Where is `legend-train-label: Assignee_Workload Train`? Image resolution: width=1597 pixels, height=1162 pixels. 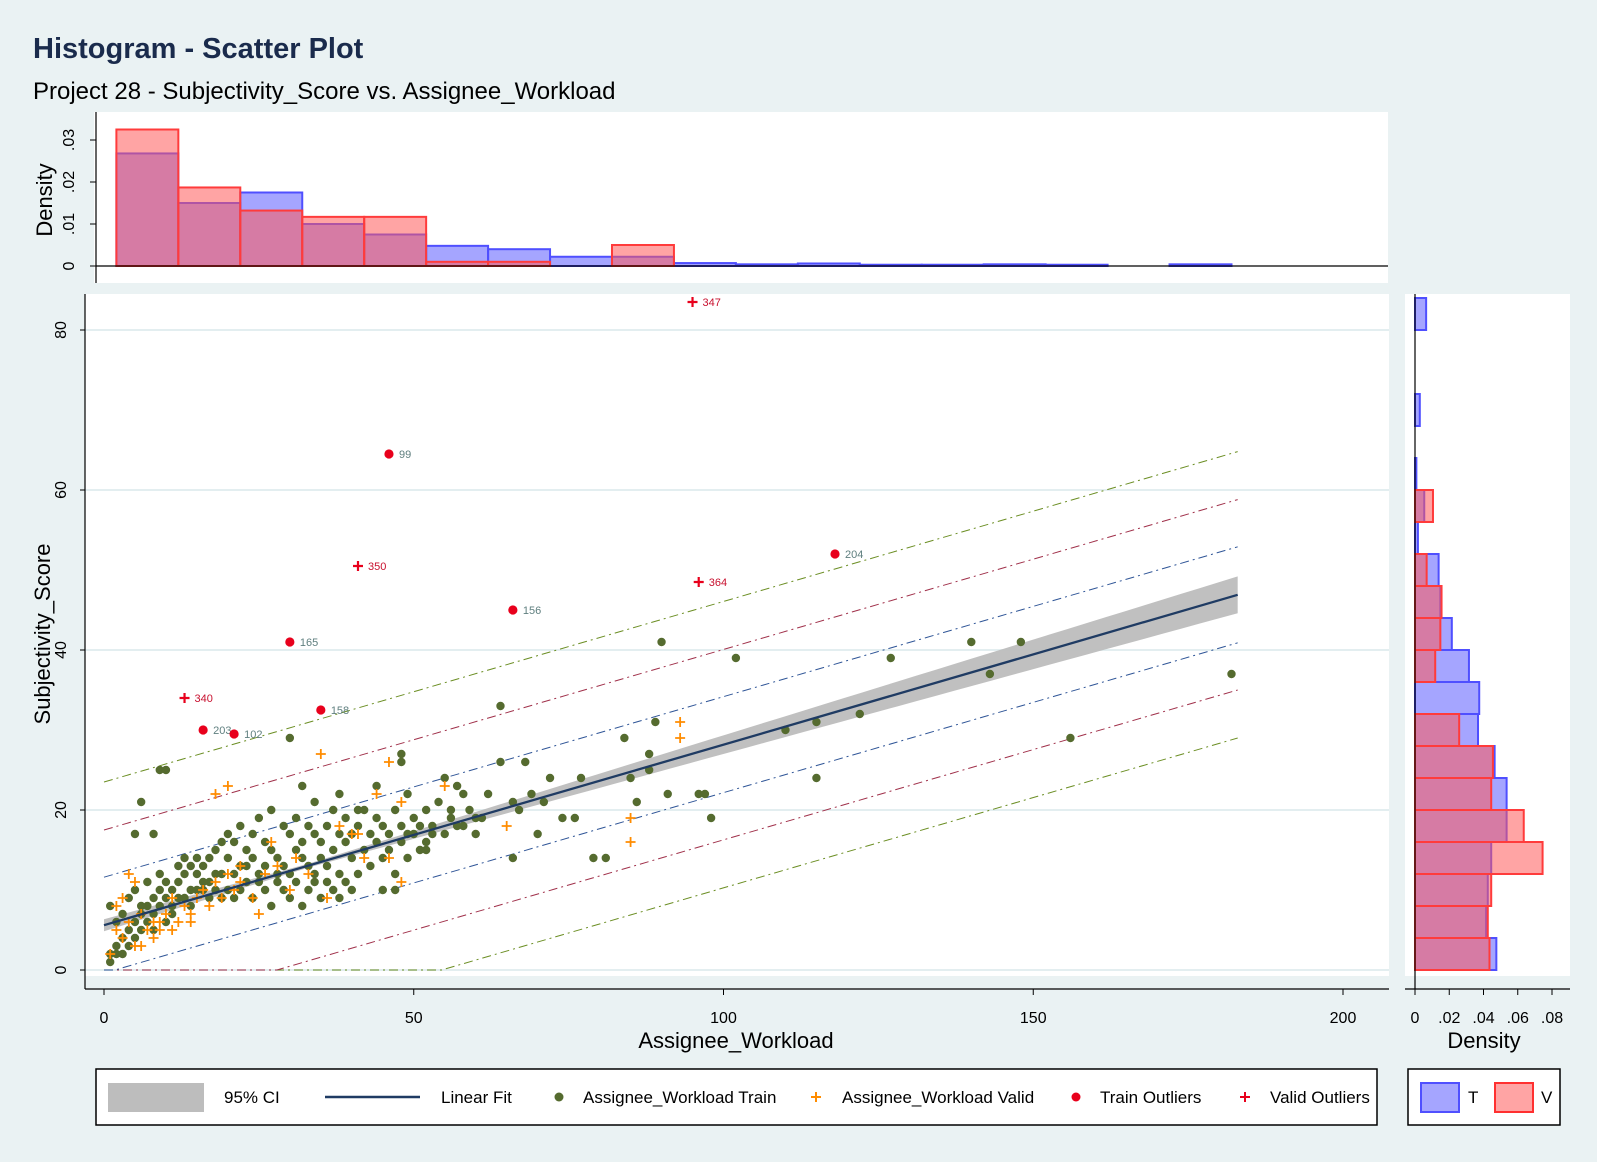
legend-train-label: Assignee_Workload Train is located at coordinates (679, 1097).